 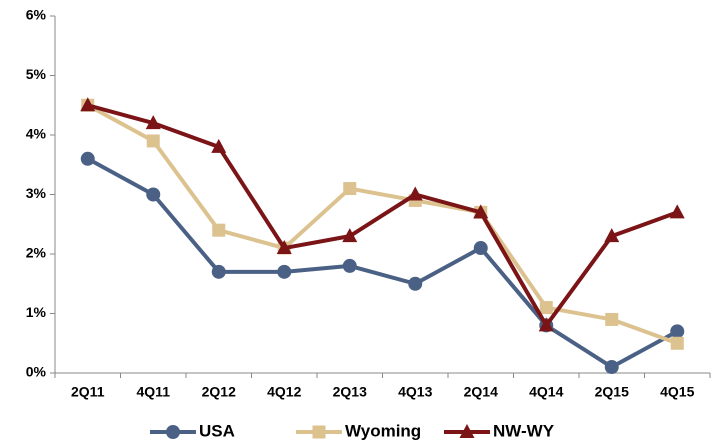 What do you see at coordinates (36, 15) in the screenshot?
I see `y-tick-label: 6%` at bounding box center [36, 15].